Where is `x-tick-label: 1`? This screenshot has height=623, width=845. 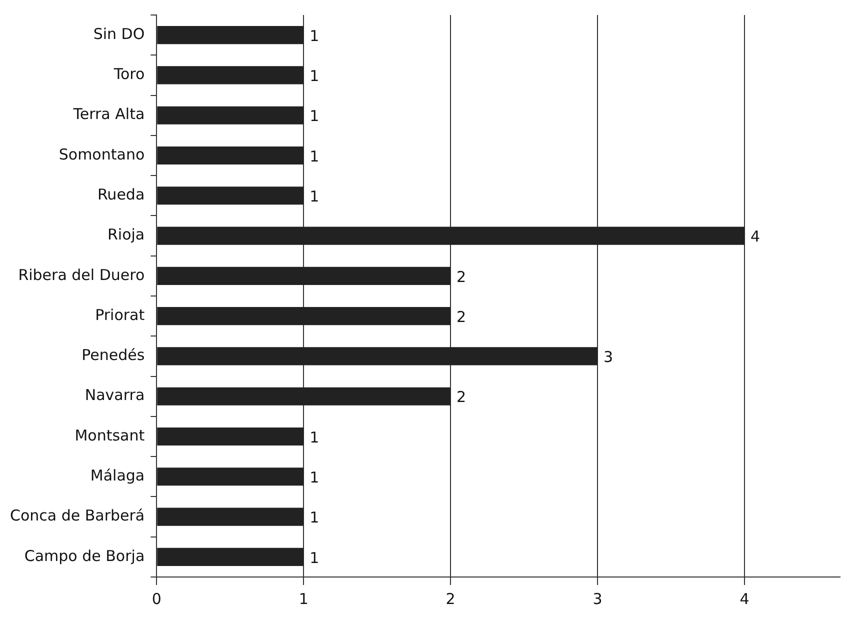
x-tick-label: 1 is located at coordinates (303, 599).